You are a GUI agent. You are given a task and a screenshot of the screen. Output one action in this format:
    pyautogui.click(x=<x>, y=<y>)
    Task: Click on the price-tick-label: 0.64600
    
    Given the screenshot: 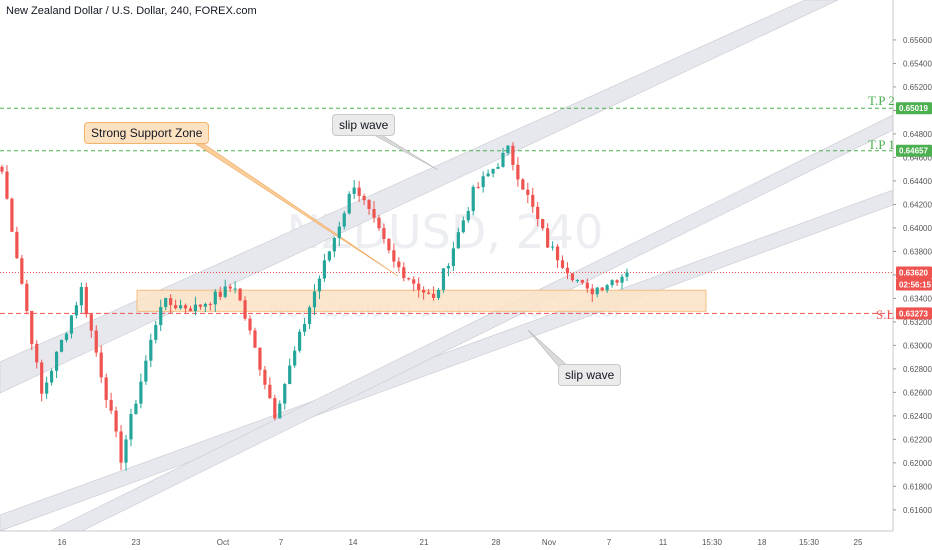 What is the action you would take?
    pyautogui.click(x=917, y=157)
    